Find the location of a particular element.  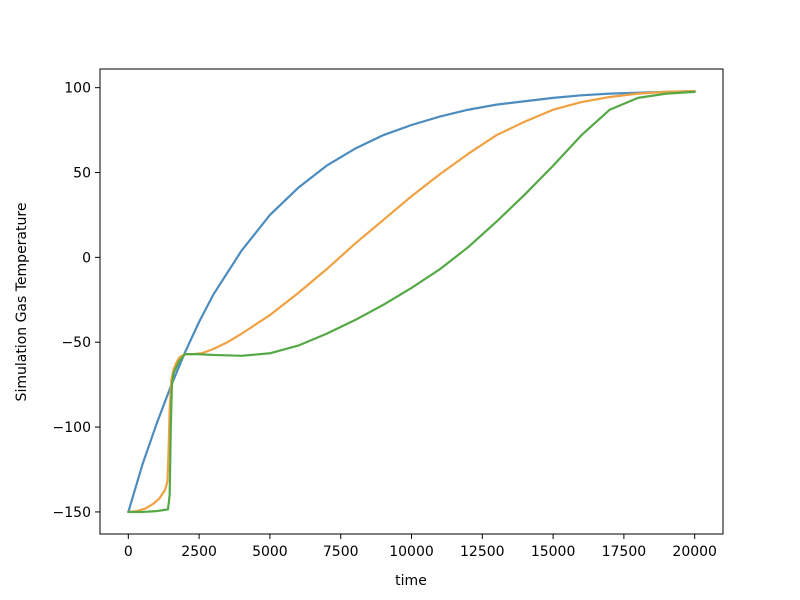

x-tick-label: 0 is located at coordinates (128, 552).